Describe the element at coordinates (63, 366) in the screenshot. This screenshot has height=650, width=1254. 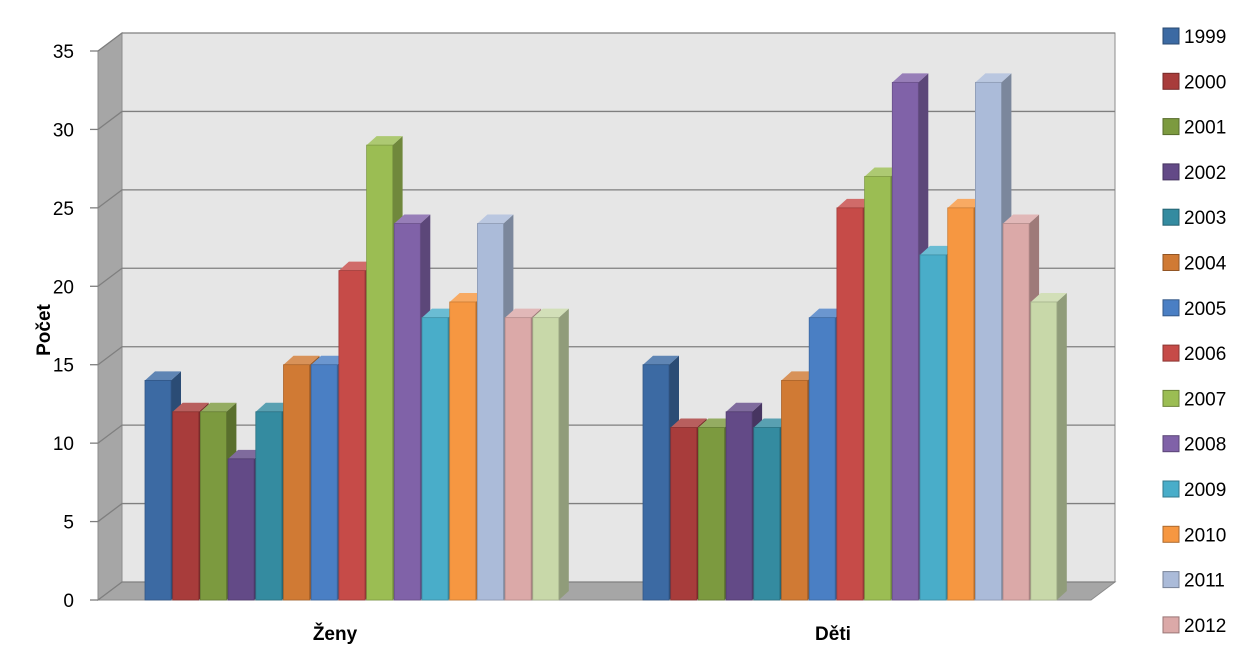
I see `y-tick-label: 15` at that location.